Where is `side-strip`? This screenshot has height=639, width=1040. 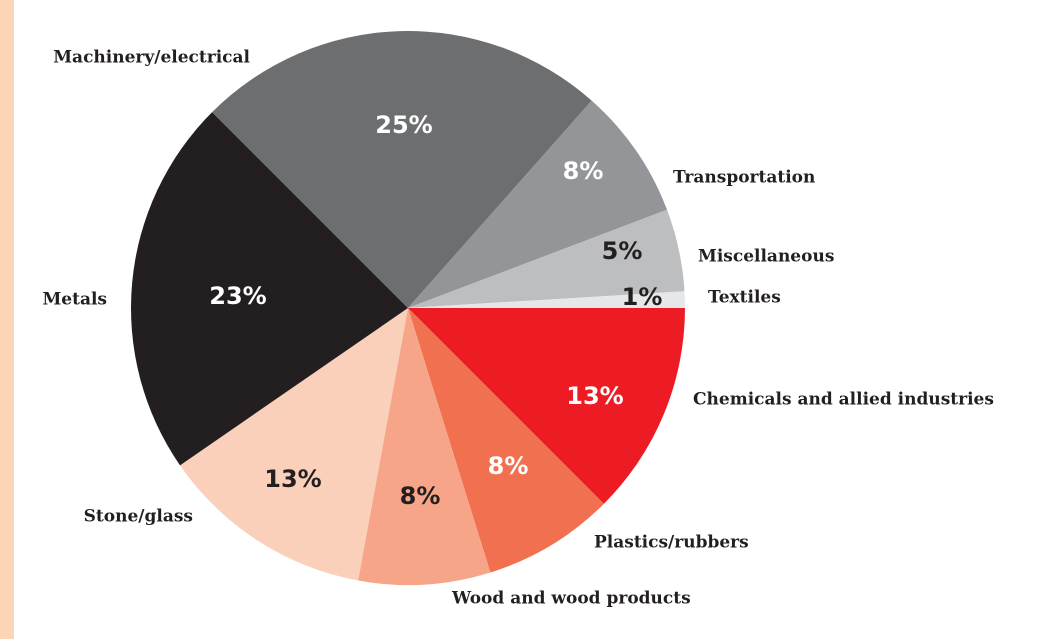 side-strip is located at coordinates (7, 319).